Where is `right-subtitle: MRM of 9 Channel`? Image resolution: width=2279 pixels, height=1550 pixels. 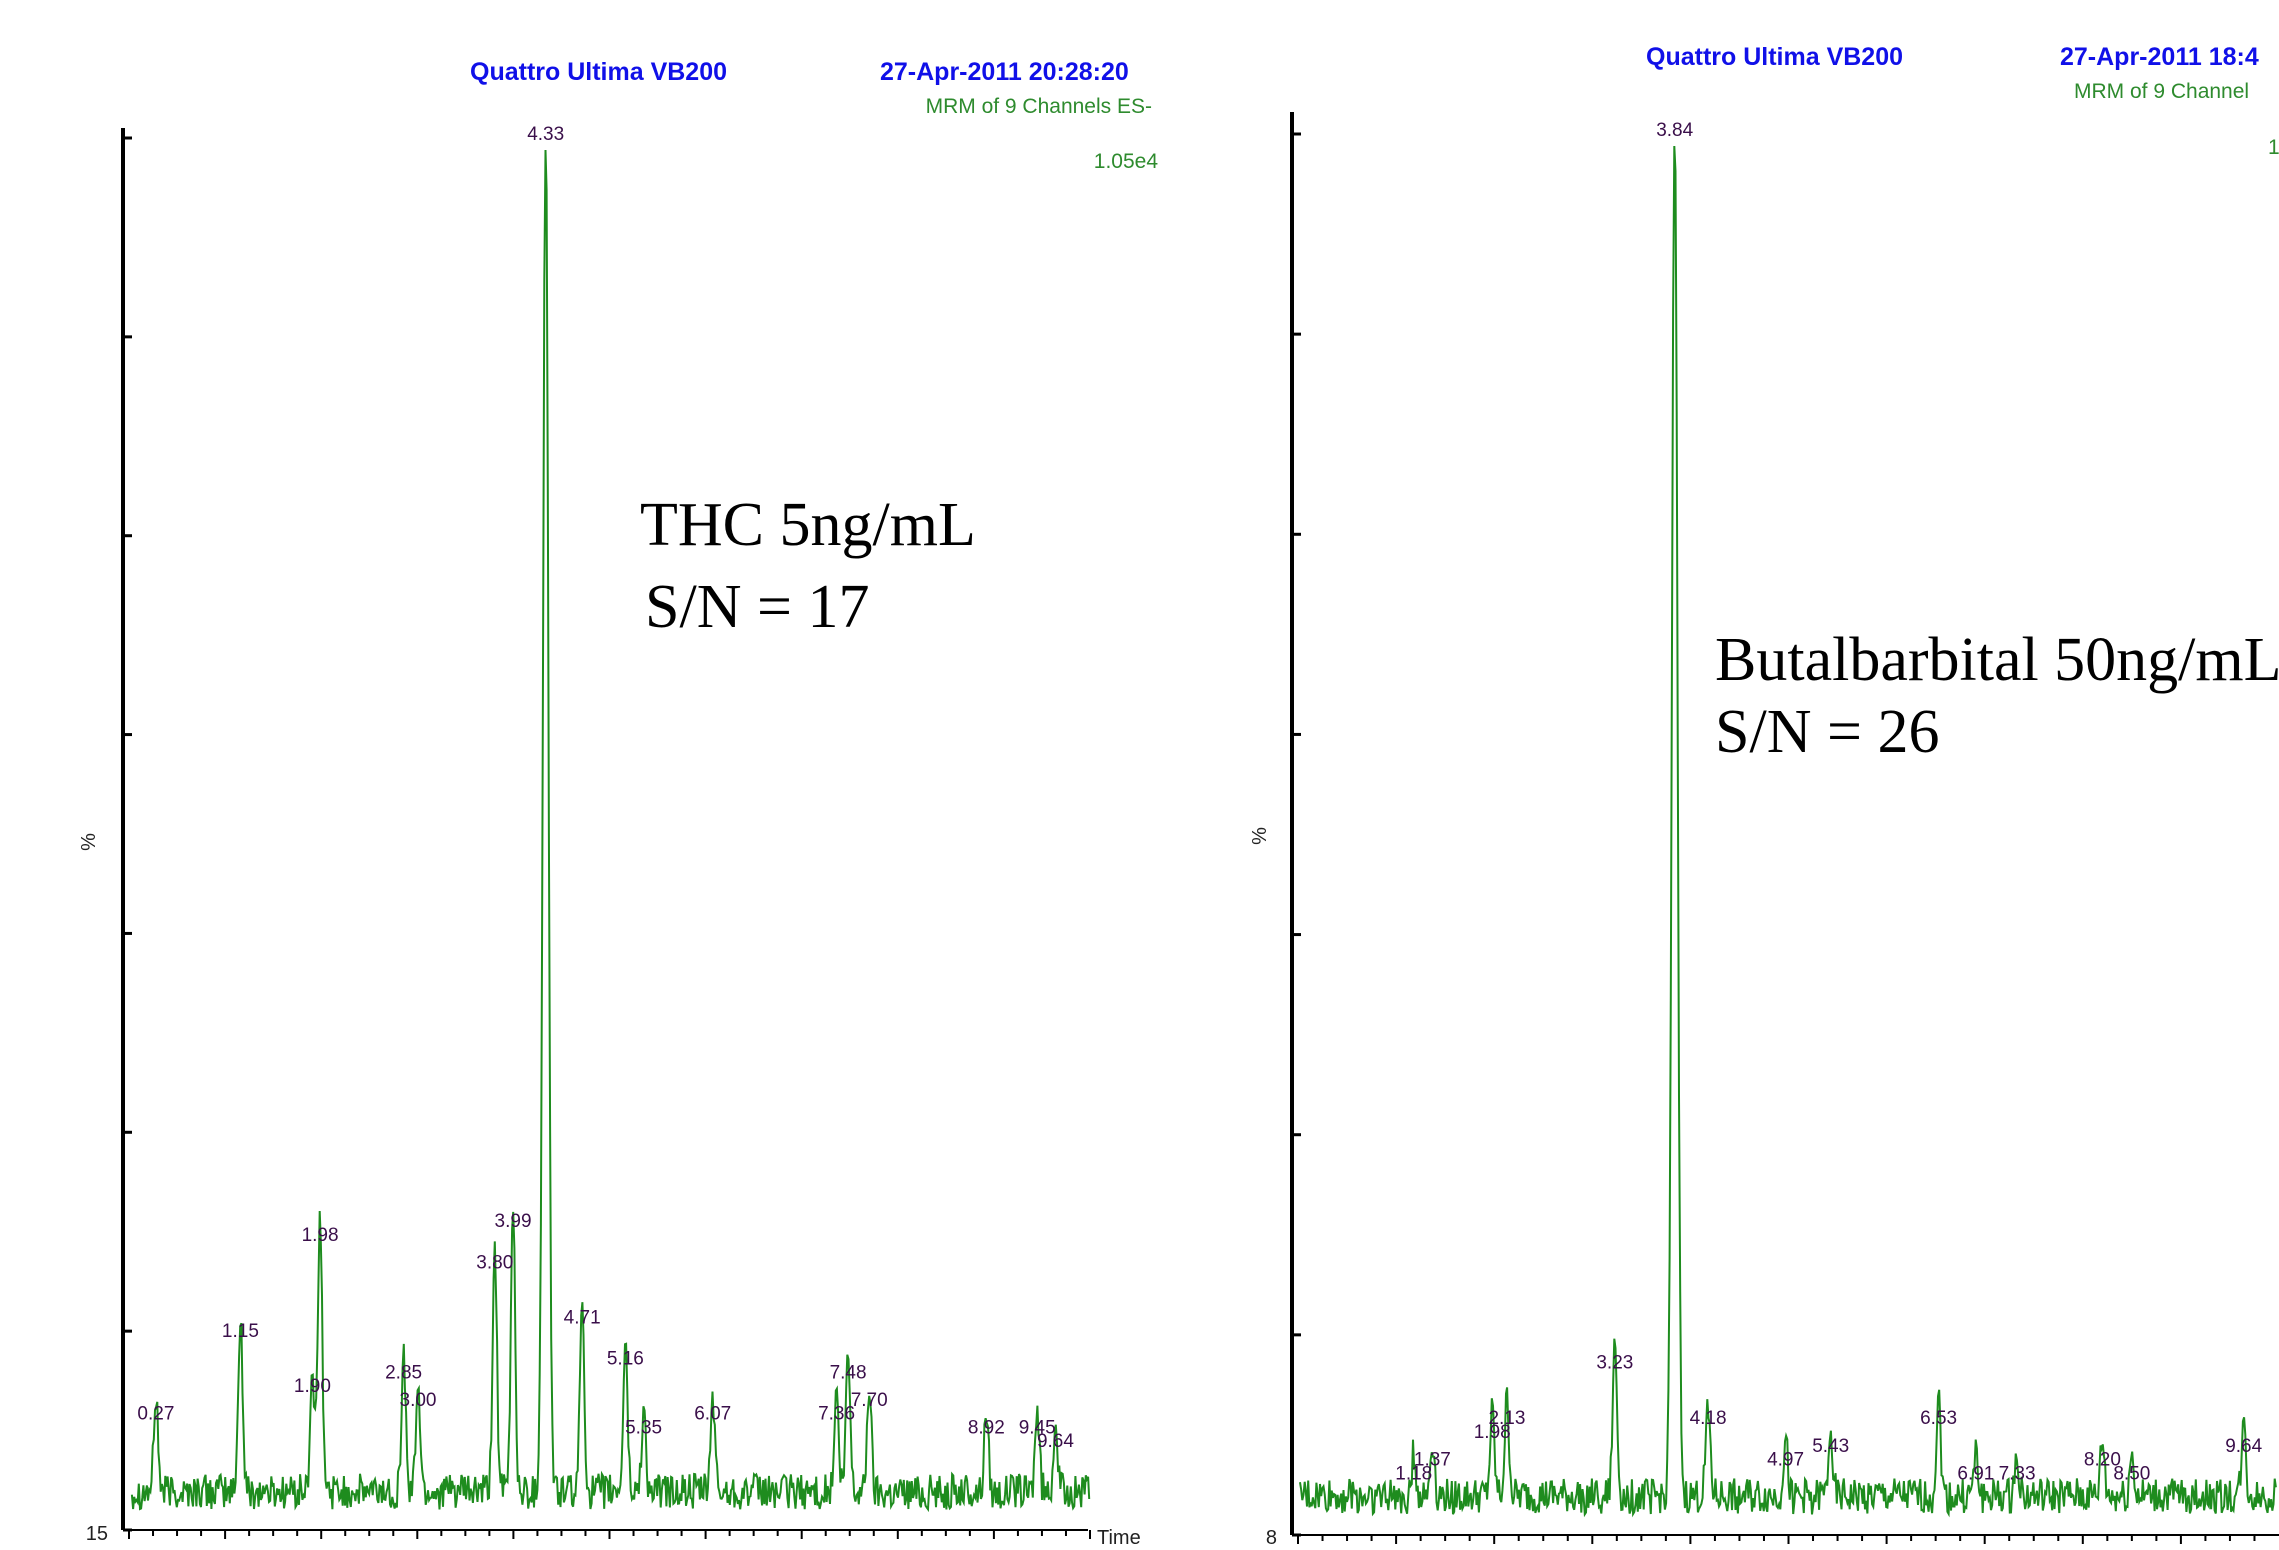
right-subtitle: MRM of 9 Channel is located at coordinates (2161, 91).